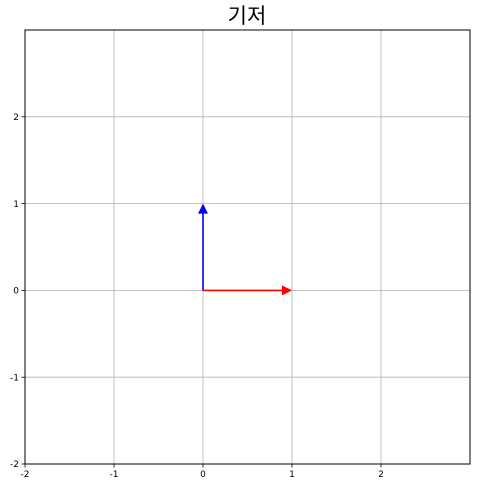 This screenshot has height=487, width=477. I want to click on x-tick-label: 0, so click(203, 475).